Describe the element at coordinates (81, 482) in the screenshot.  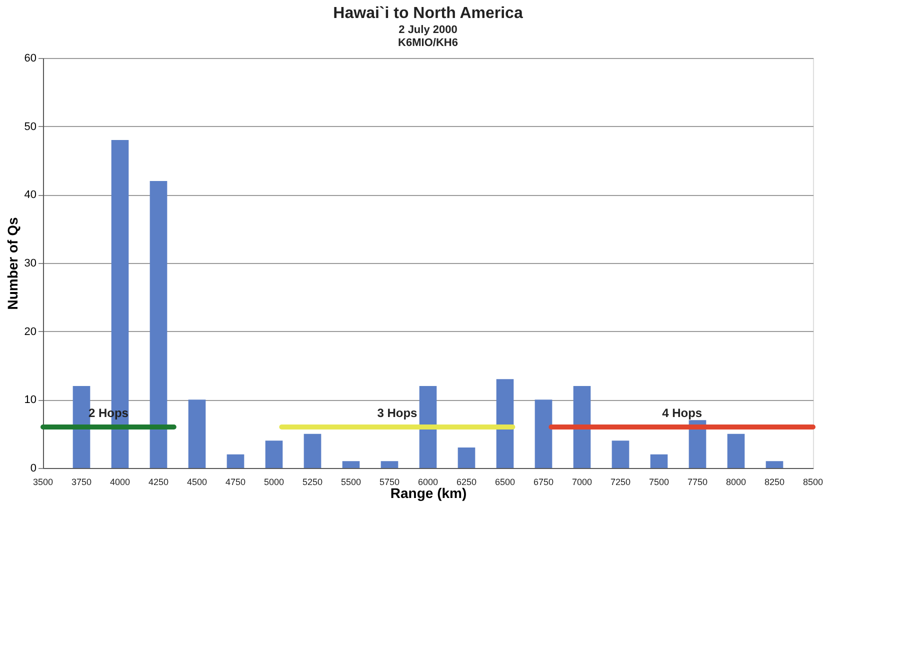
I see `x-tick-label: 3750` at that location.